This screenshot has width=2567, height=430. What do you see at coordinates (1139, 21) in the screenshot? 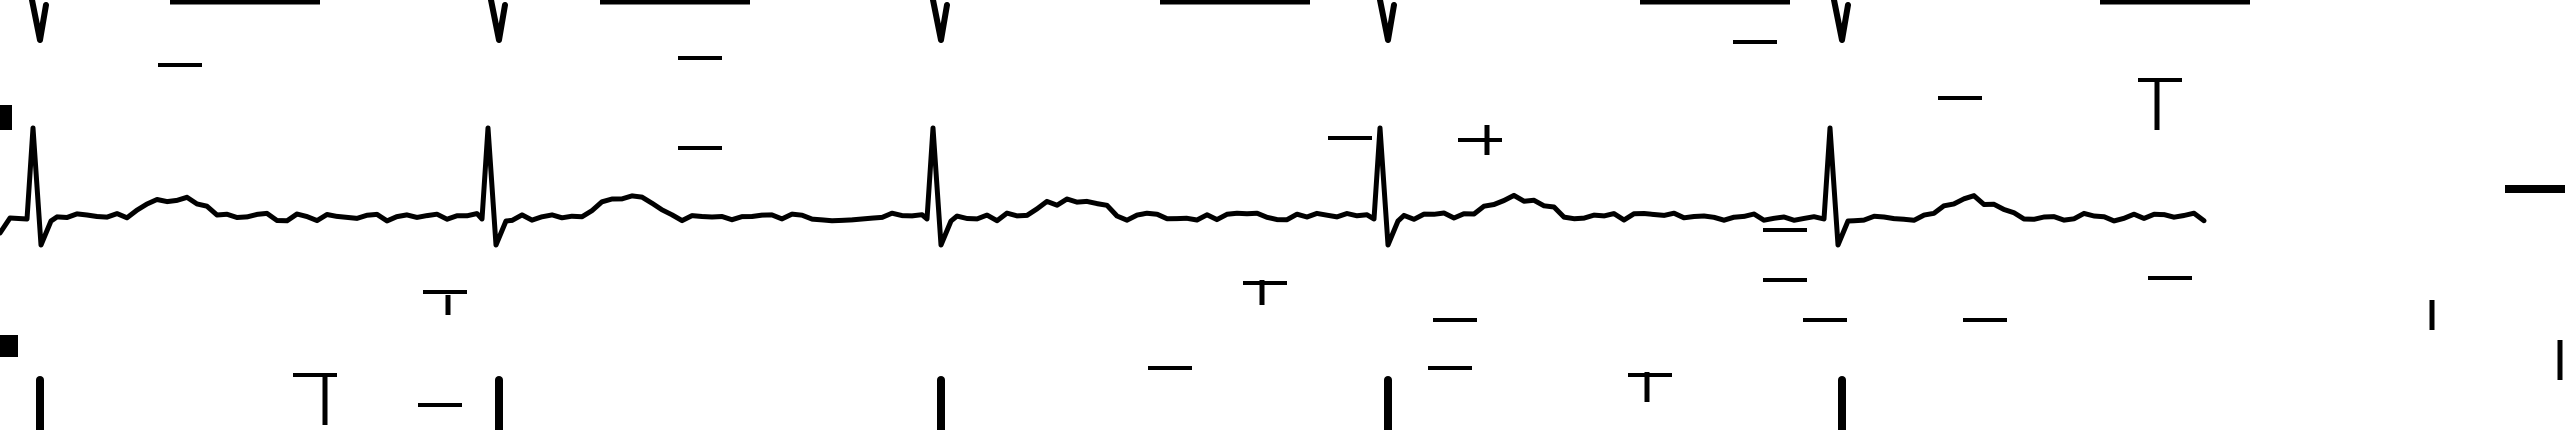
I see `top-lead-fragment` at bounding box center [1139, 21].